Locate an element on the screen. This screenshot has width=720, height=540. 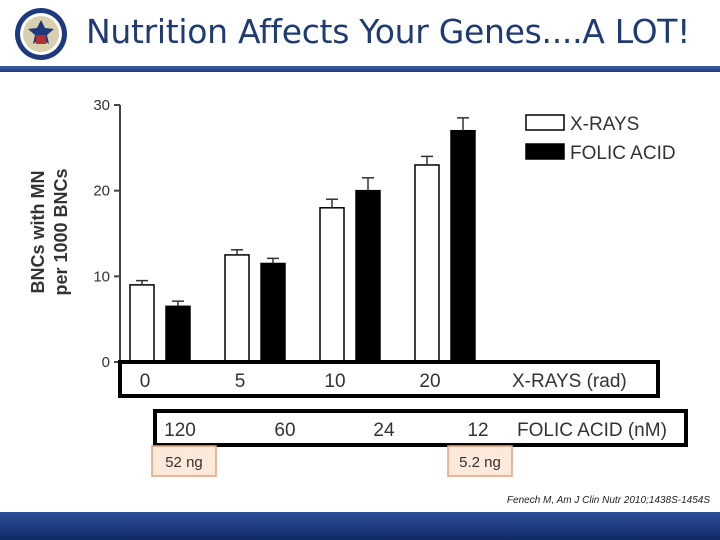
y-tick-label: 30 is located at coordinates (101, 105).